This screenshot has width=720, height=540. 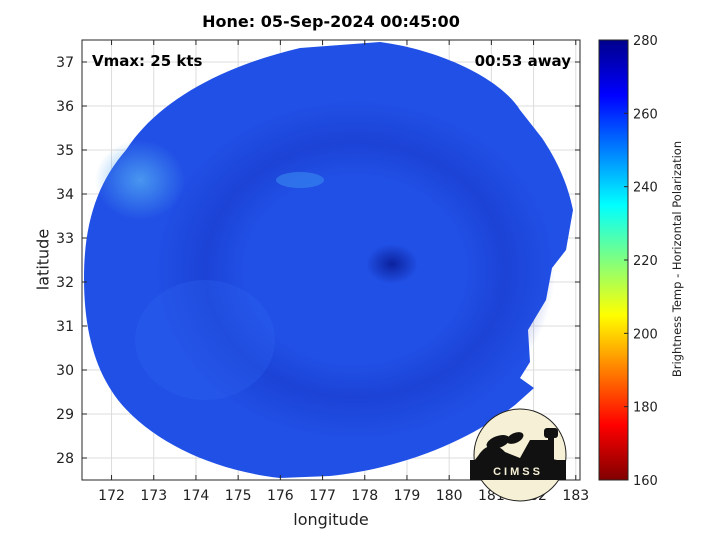 I want to click on light-region, so click(x=205, y=340).